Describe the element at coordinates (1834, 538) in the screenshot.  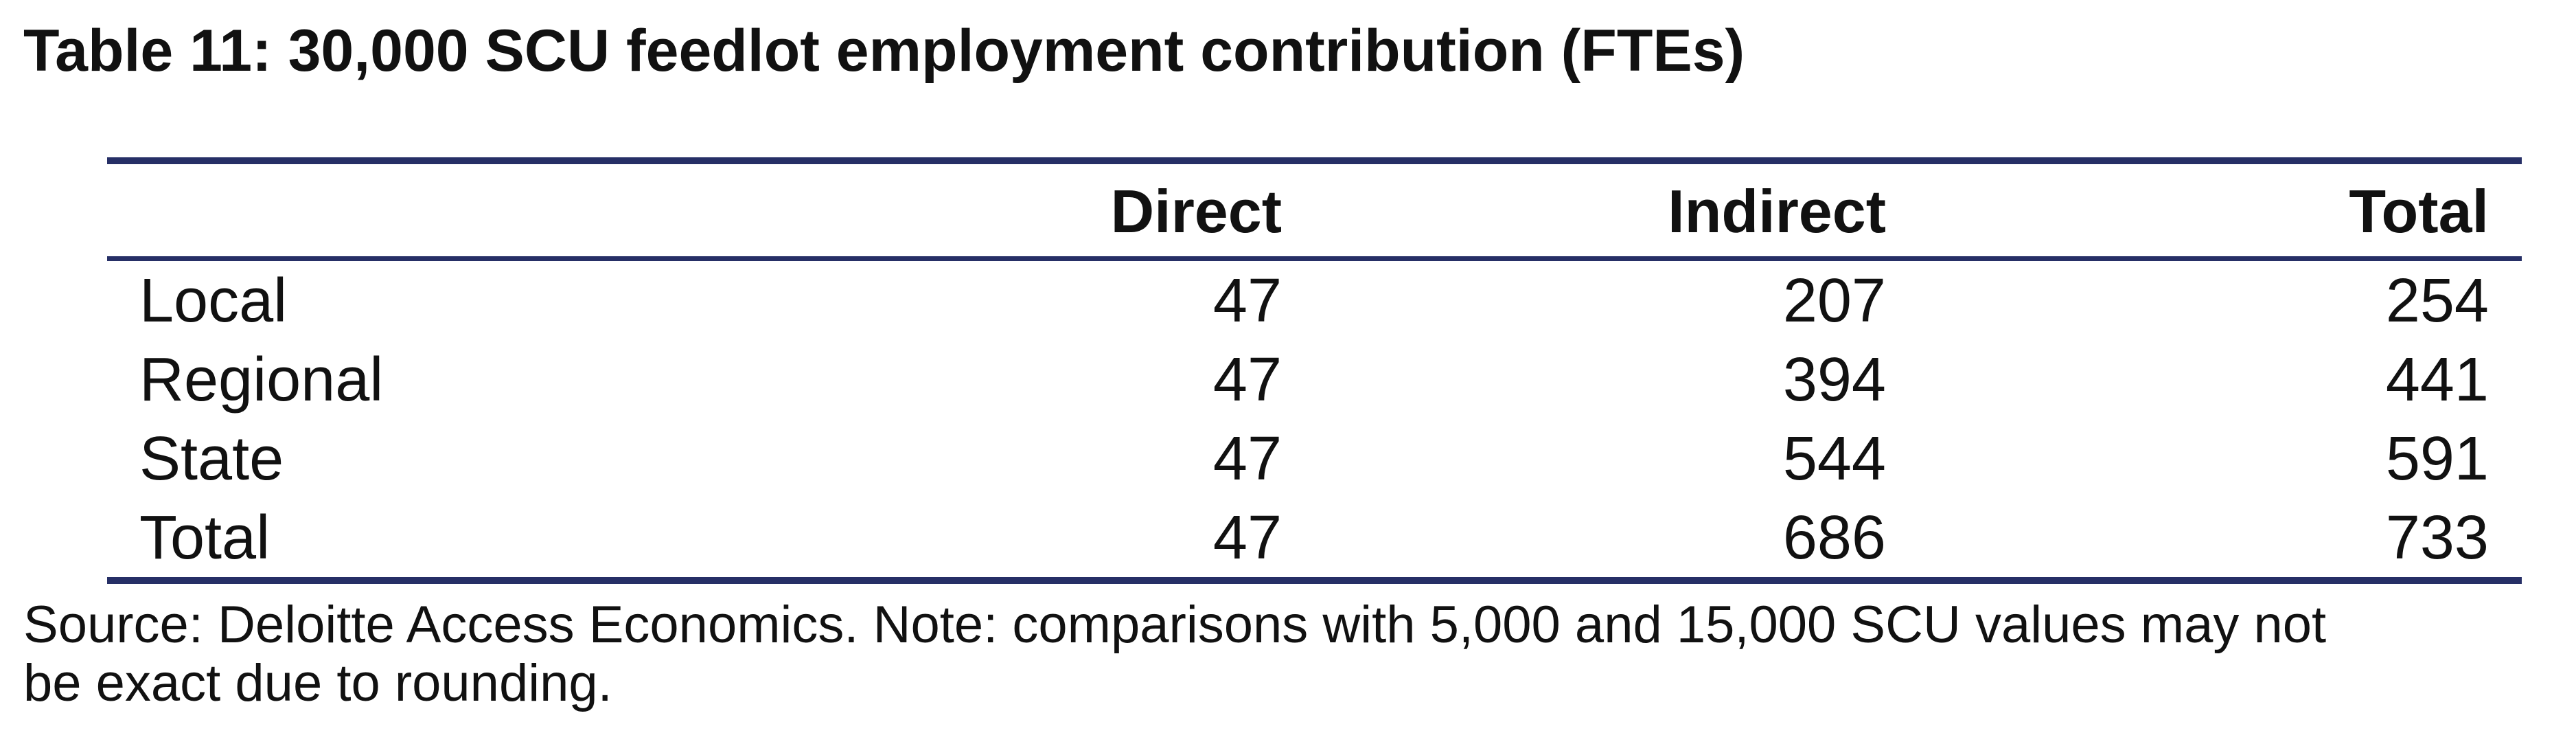
I see `table-cell: 686` at that location.